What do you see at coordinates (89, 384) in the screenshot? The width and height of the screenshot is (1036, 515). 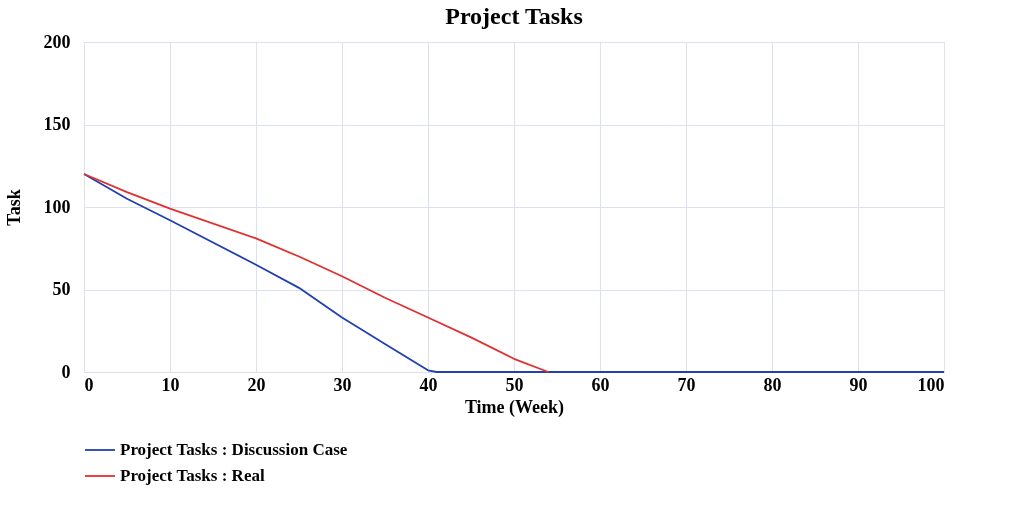 I see `x-tick-label: 0` at bounding box center [89, 384].